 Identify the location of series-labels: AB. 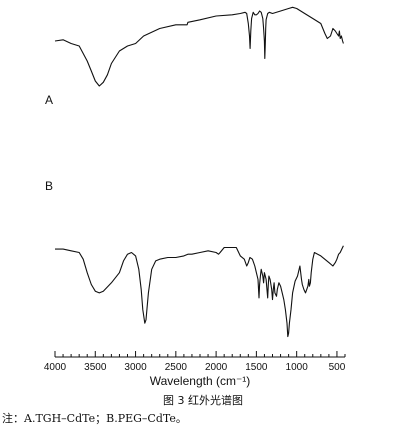
(49, 143).